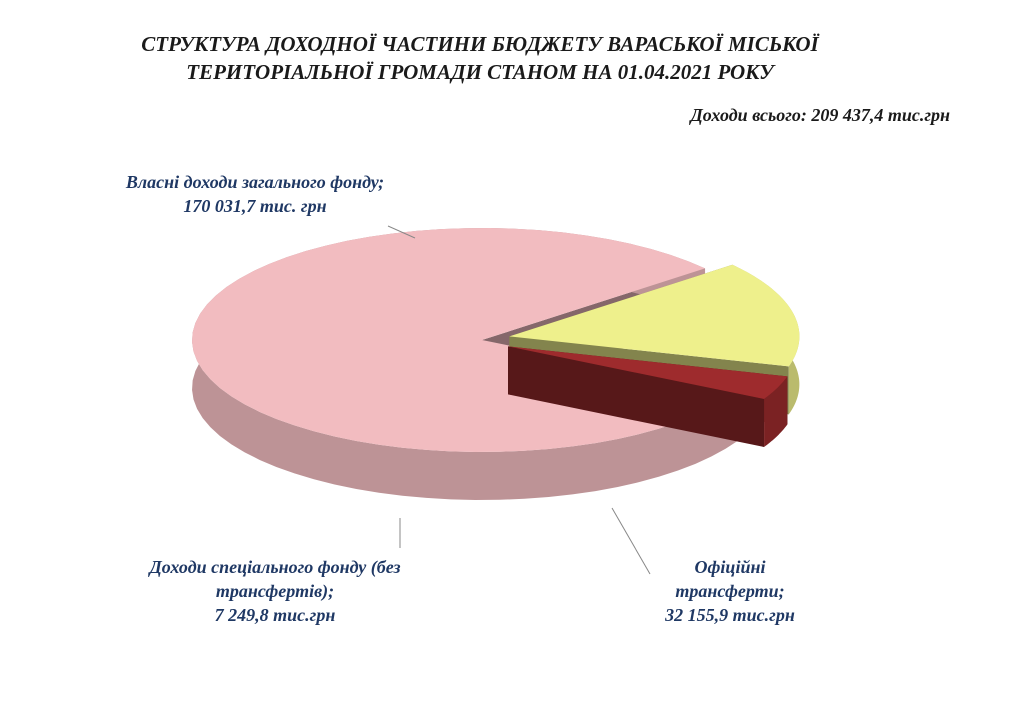 This screenshot has width=1025, height=704. I want to click on label-category: Власні доходи загального фонду;, so click(255, 182).